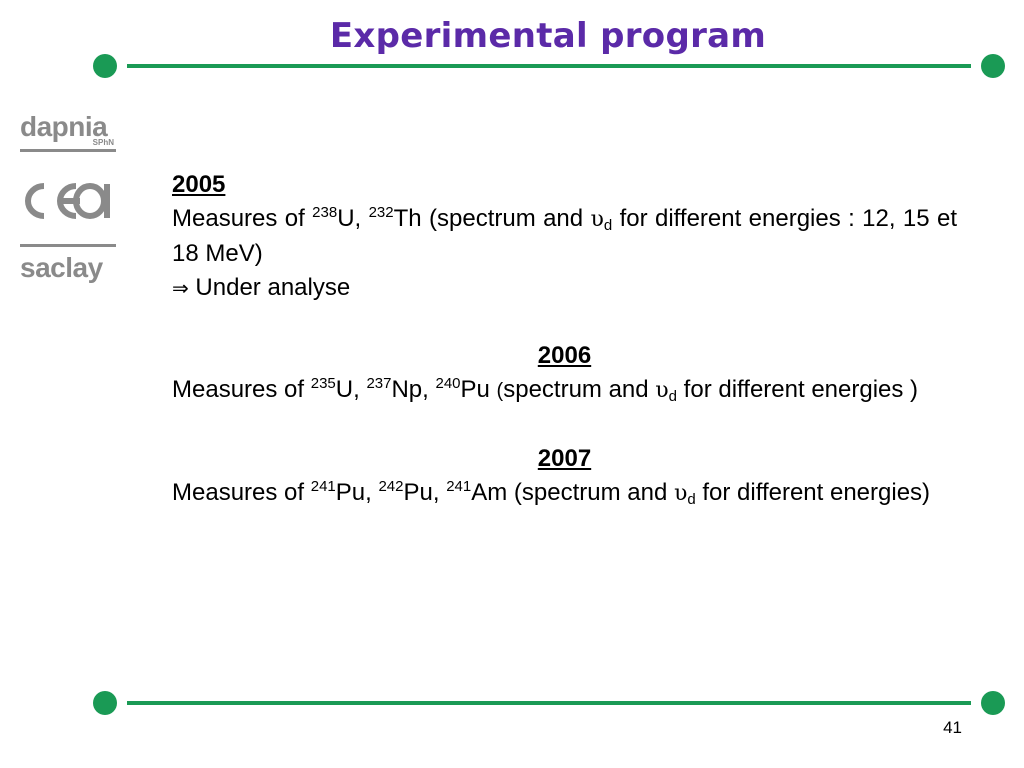 This screenshot has height=768, width=1024. Describe the element at coordinates (180, 288) in the screenshot. I see `implies-arrow-icon: ⇒` at that location.